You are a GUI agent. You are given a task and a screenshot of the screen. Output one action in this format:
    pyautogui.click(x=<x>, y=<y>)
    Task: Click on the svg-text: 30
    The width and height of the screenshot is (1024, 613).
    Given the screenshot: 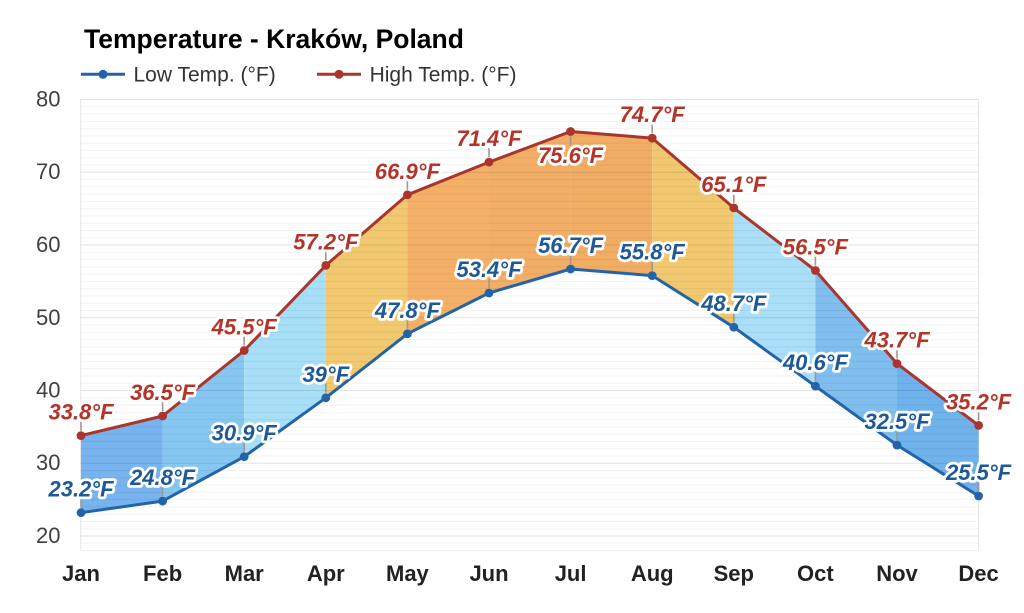 What is the action you would take?
    pyautogui.click(x=48, y=462)
    